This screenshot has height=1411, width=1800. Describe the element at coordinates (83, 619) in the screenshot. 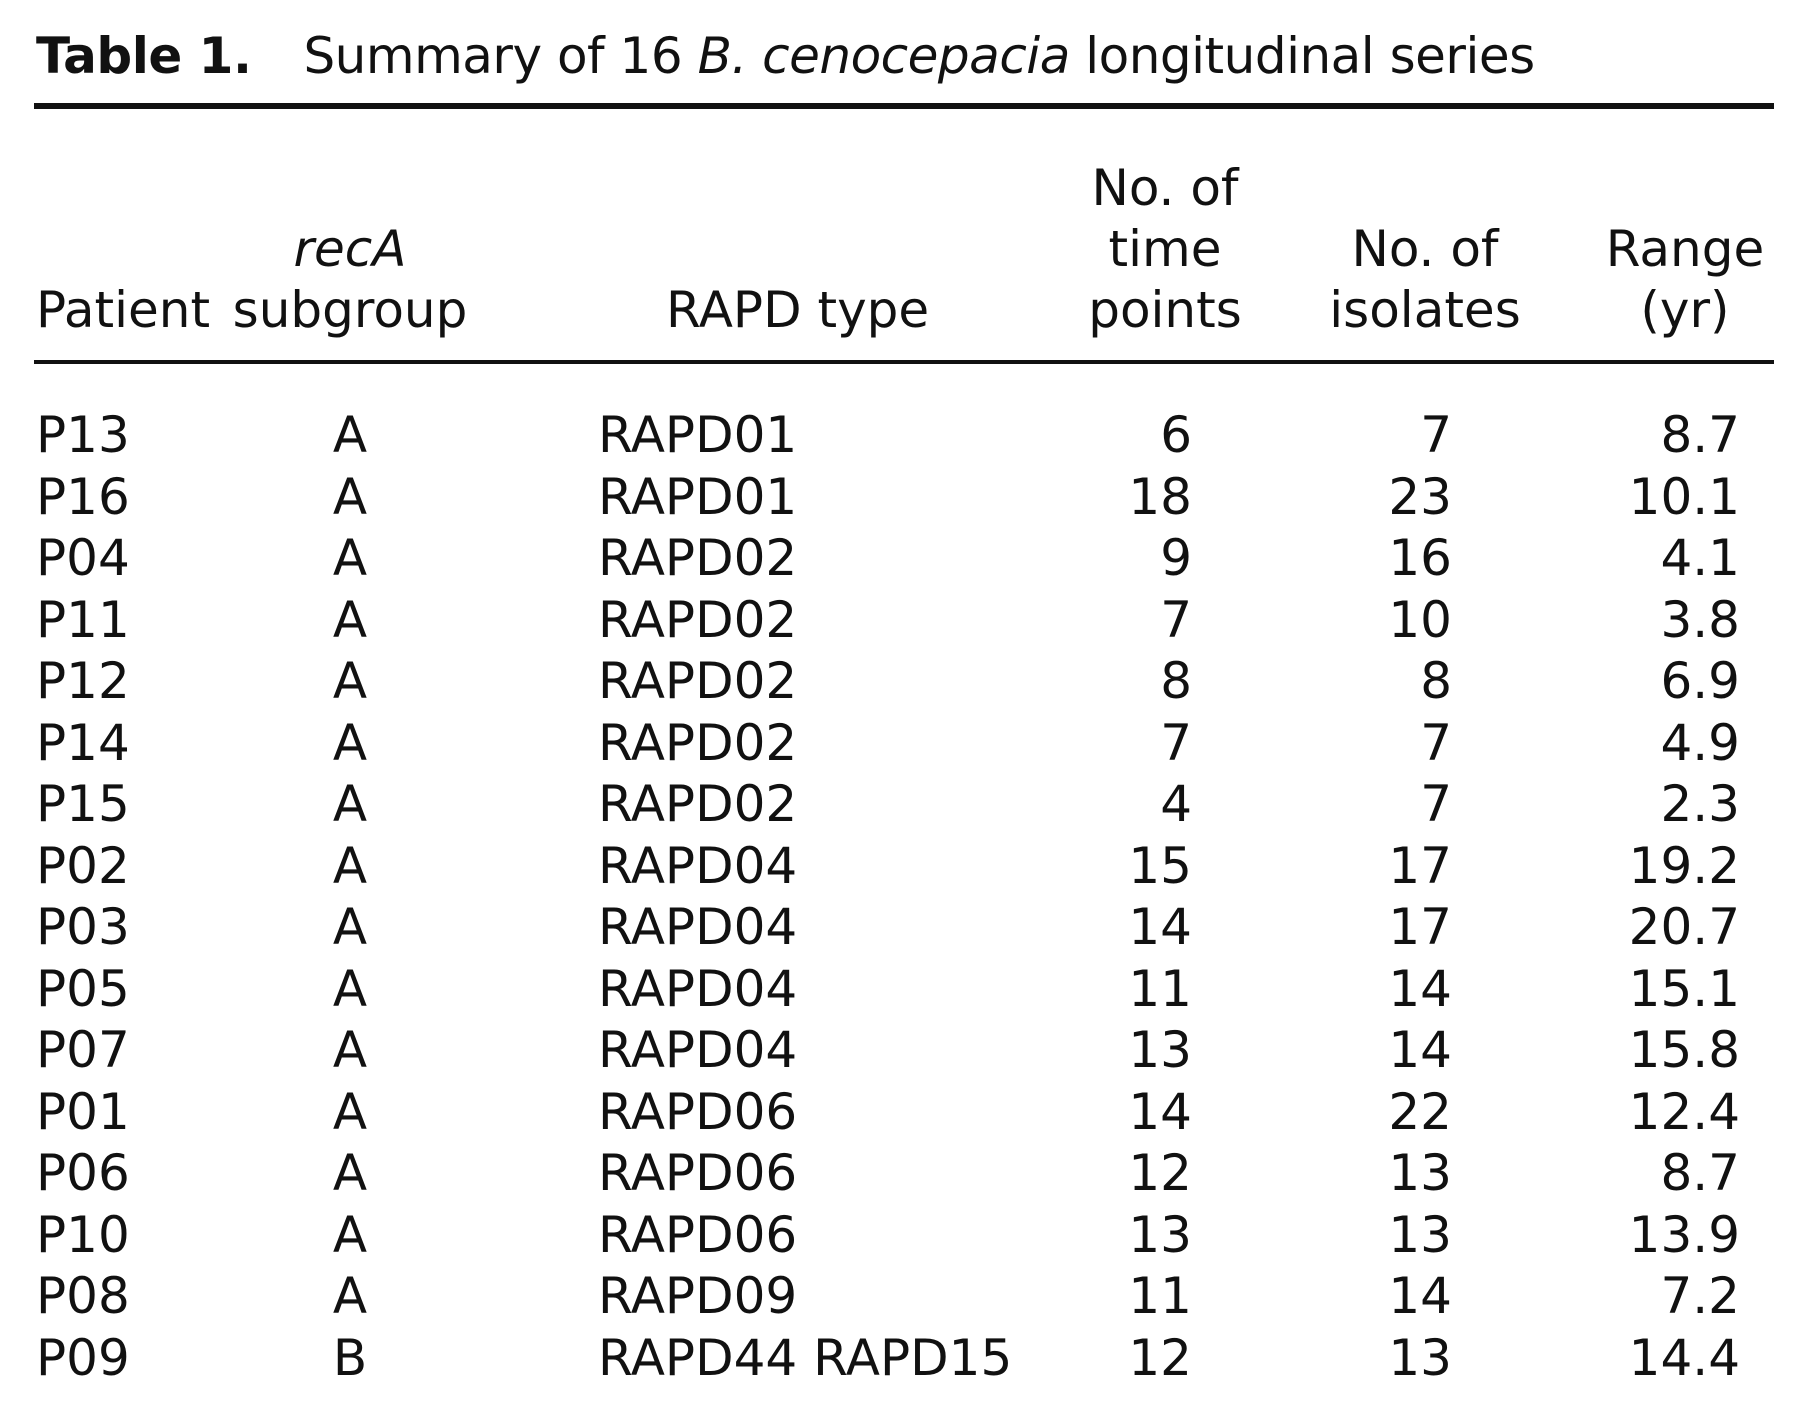

I see `cell-patient: P11` at that location.